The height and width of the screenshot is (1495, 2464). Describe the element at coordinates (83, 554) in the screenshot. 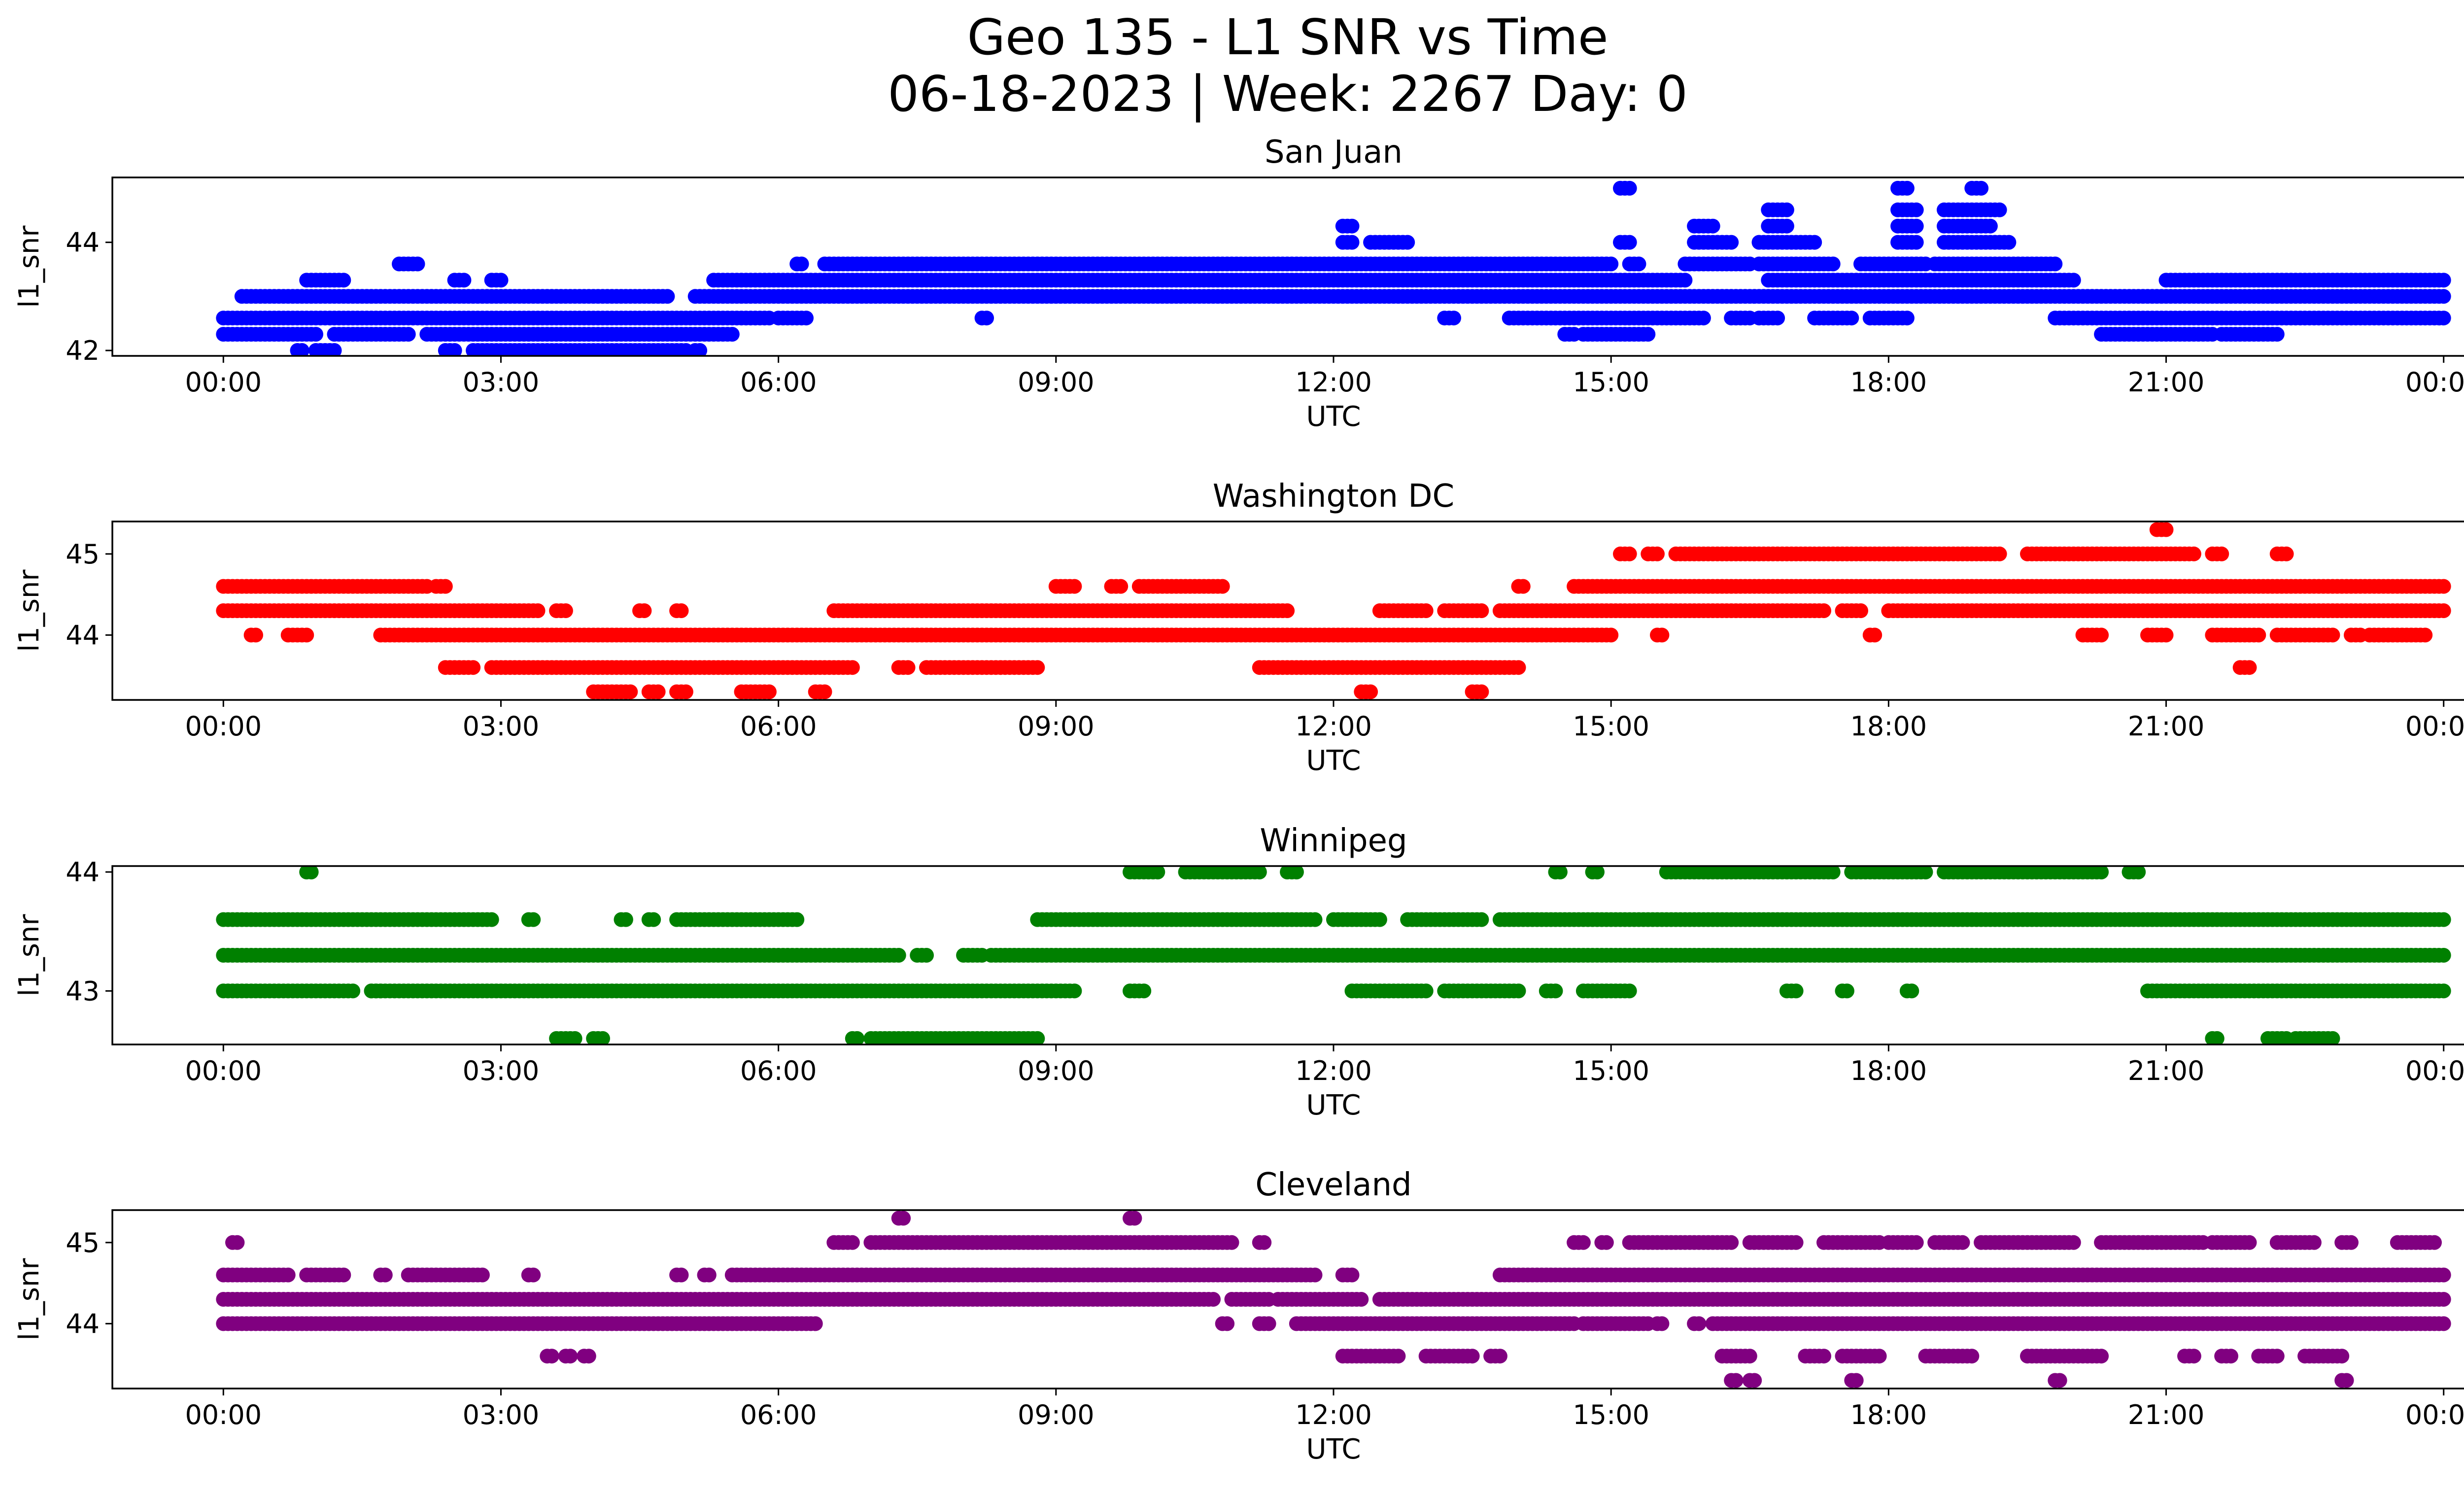

I see `y-tick-label: 45` at that location.